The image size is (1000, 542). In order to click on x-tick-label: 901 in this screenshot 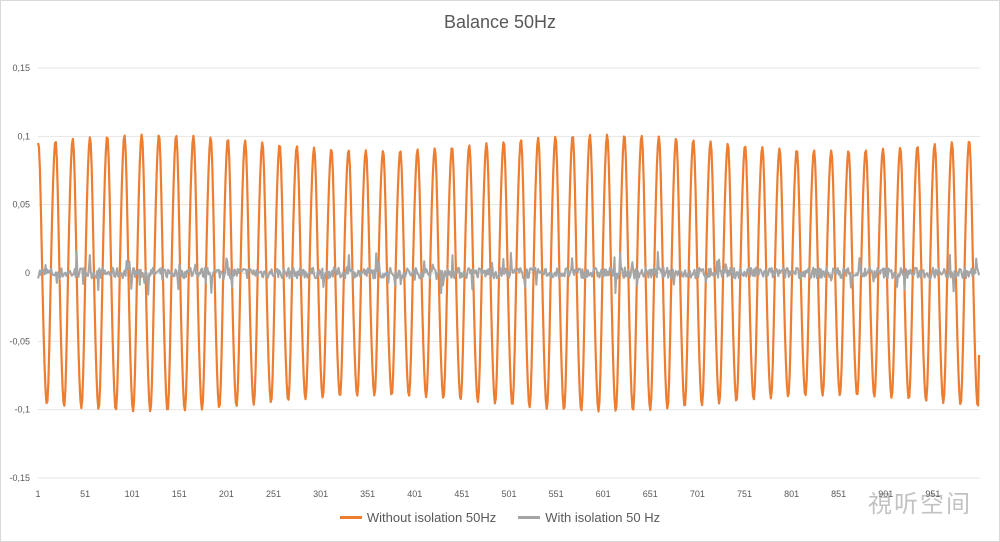, I will do `click(885, 494)`.